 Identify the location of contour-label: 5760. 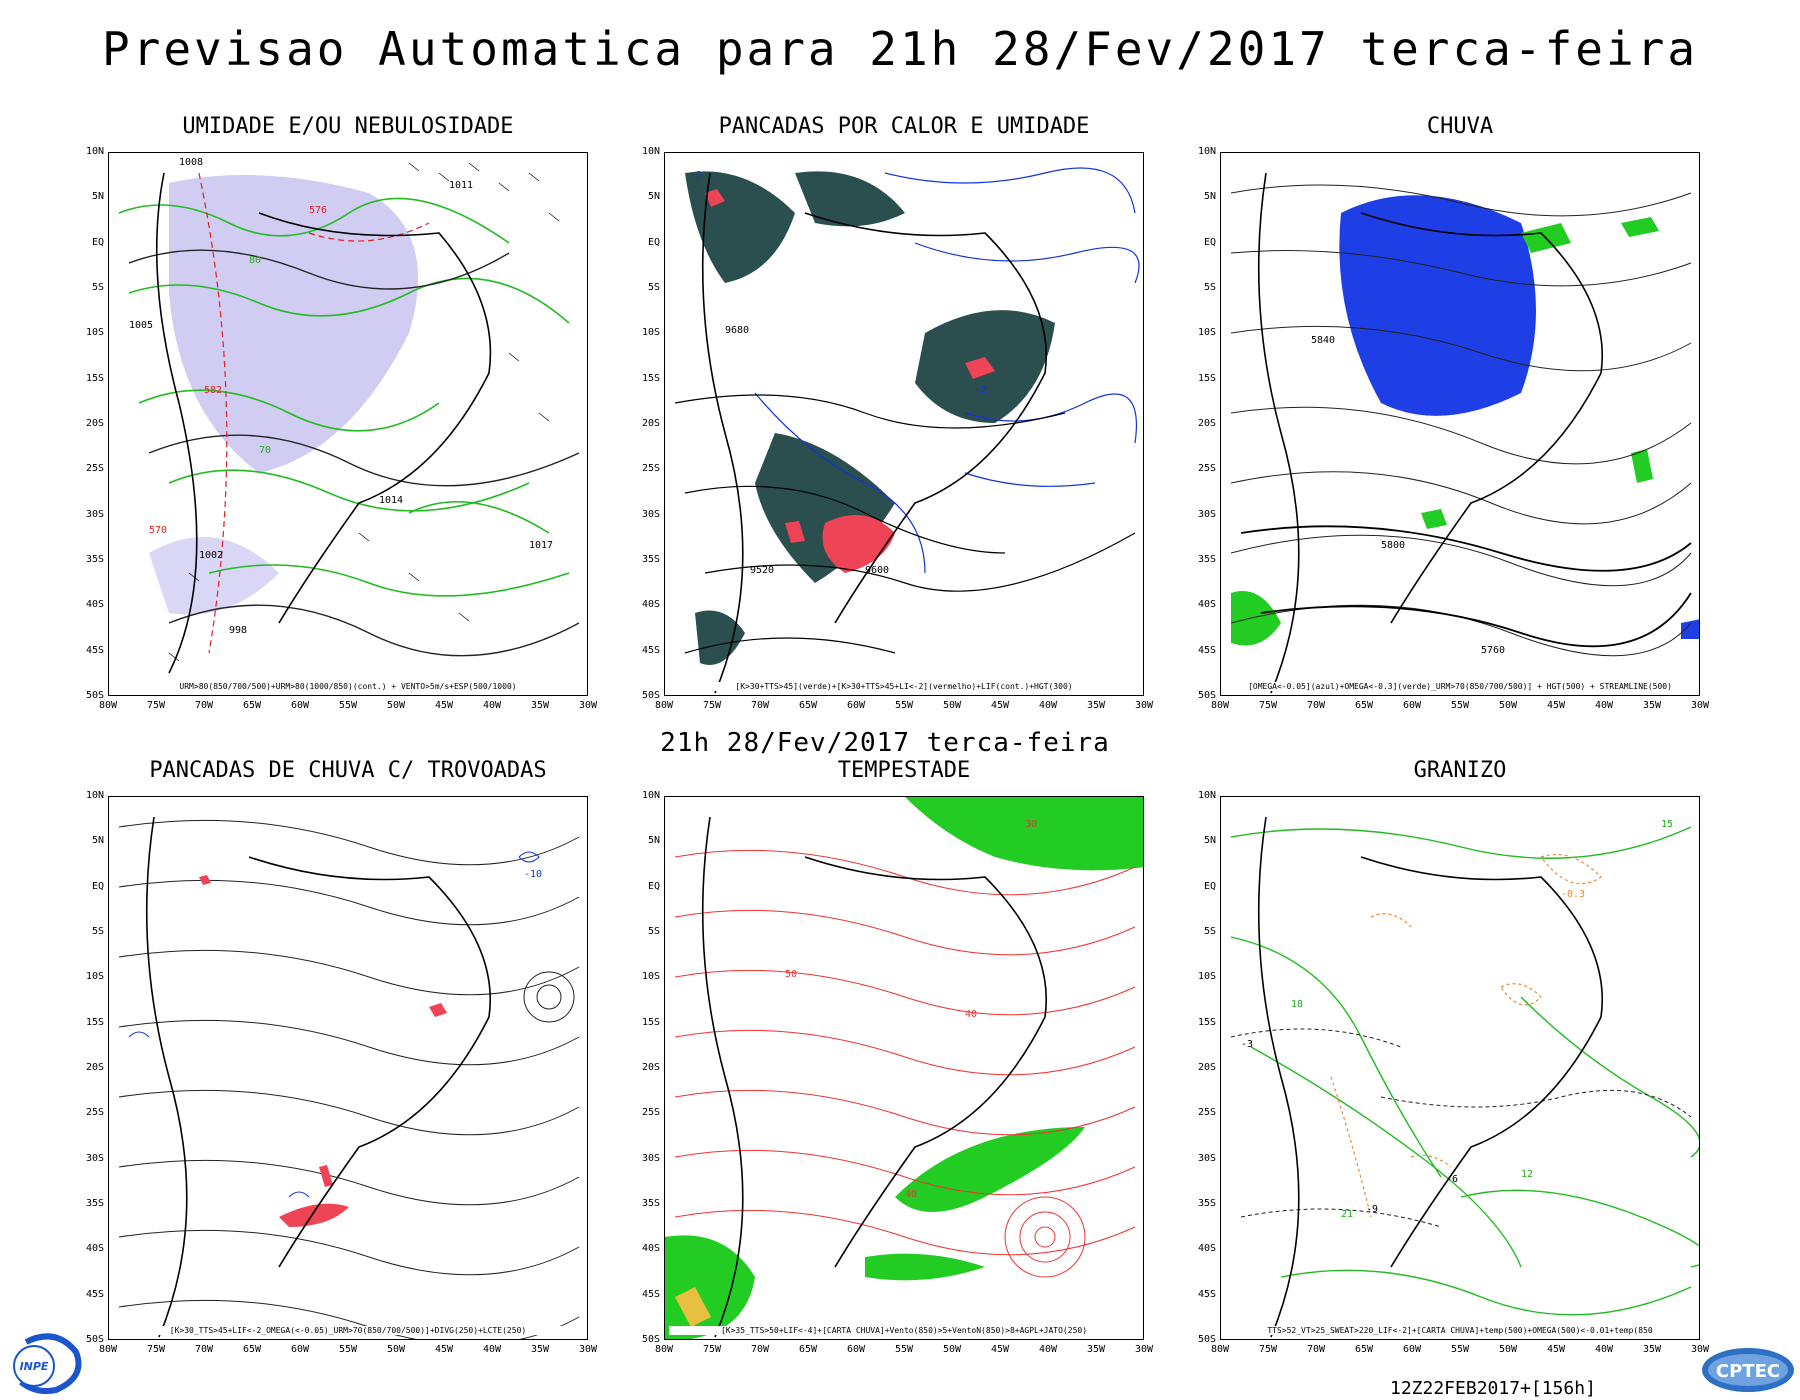
(1493, 650).